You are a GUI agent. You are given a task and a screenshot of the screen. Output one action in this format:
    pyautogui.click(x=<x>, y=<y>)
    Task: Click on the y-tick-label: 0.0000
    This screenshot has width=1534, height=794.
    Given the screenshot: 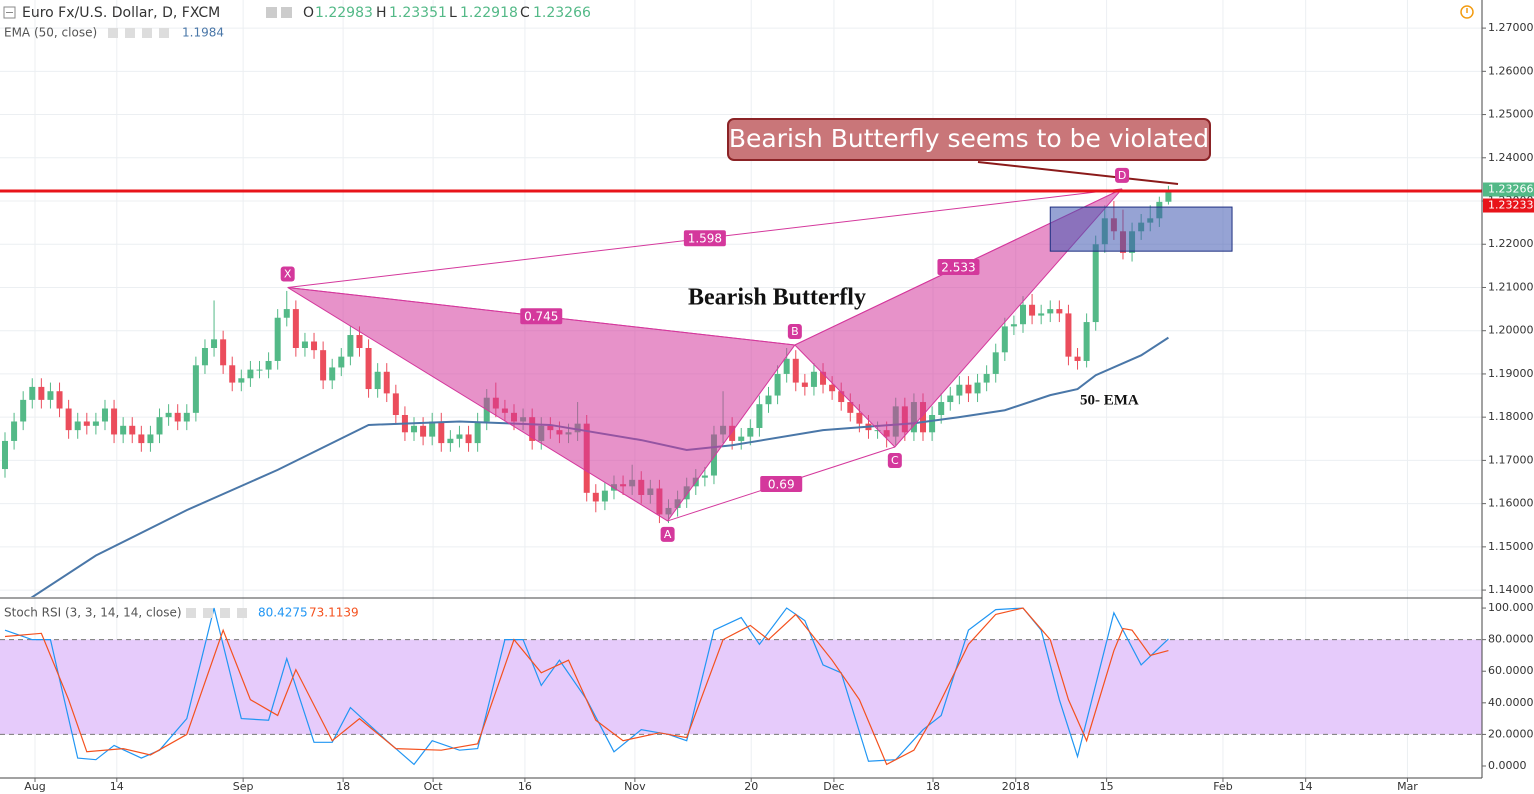 What is the action you would take?
    pyautogui.click(x=1507, y=765)
    